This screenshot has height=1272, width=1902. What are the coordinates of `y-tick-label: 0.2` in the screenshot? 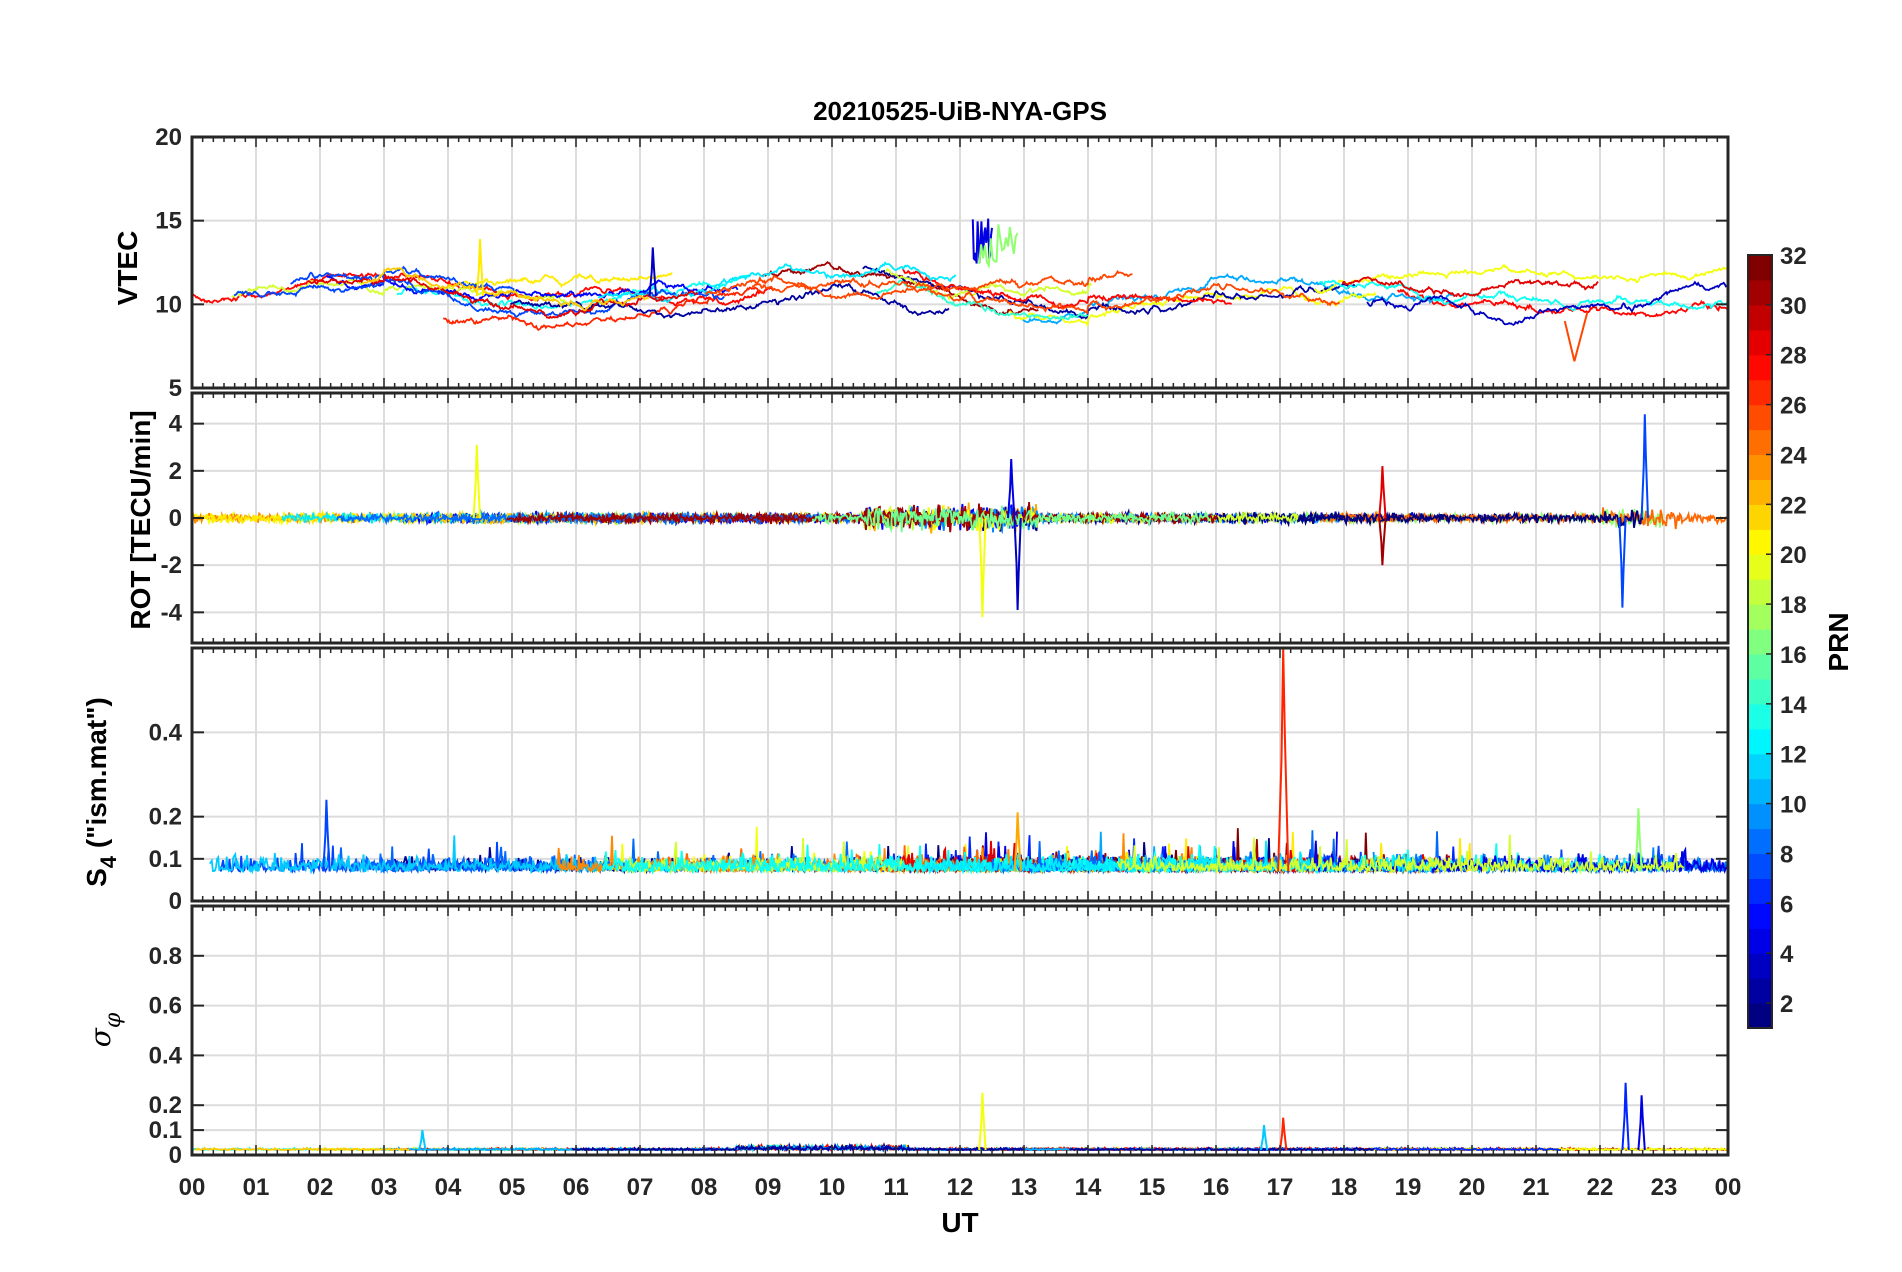 It's located at (165, 1105).